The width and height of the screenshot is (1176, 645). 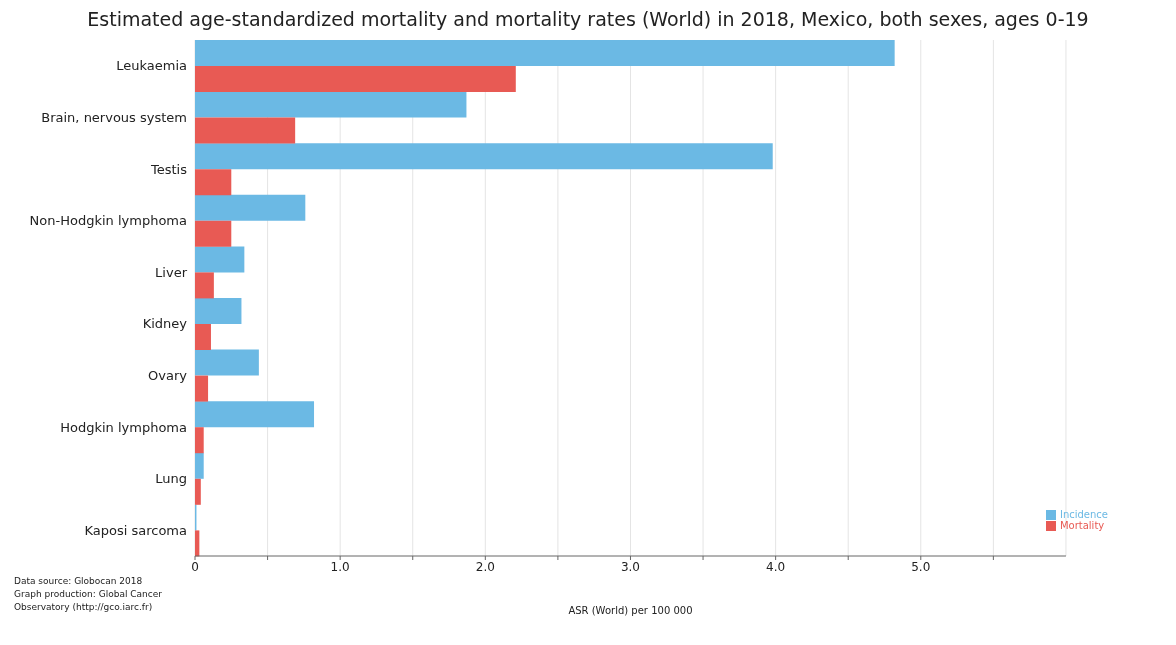 I want to click on y-tick-label: Liver, so click(x=171, y=272).